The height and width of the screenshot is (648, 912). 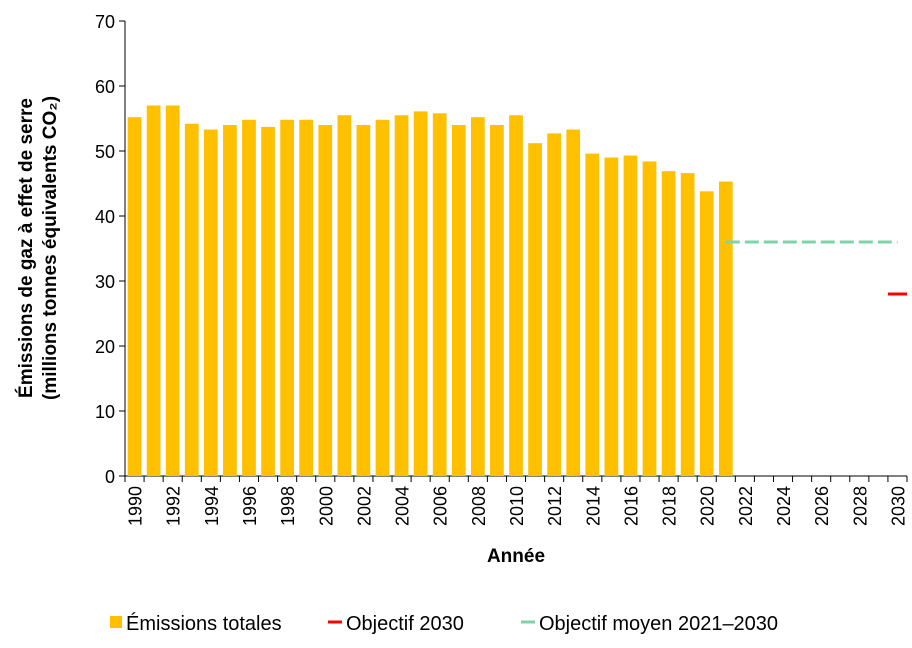 I want to click on x-tick-label: 2024, so click(x=784, y=506).